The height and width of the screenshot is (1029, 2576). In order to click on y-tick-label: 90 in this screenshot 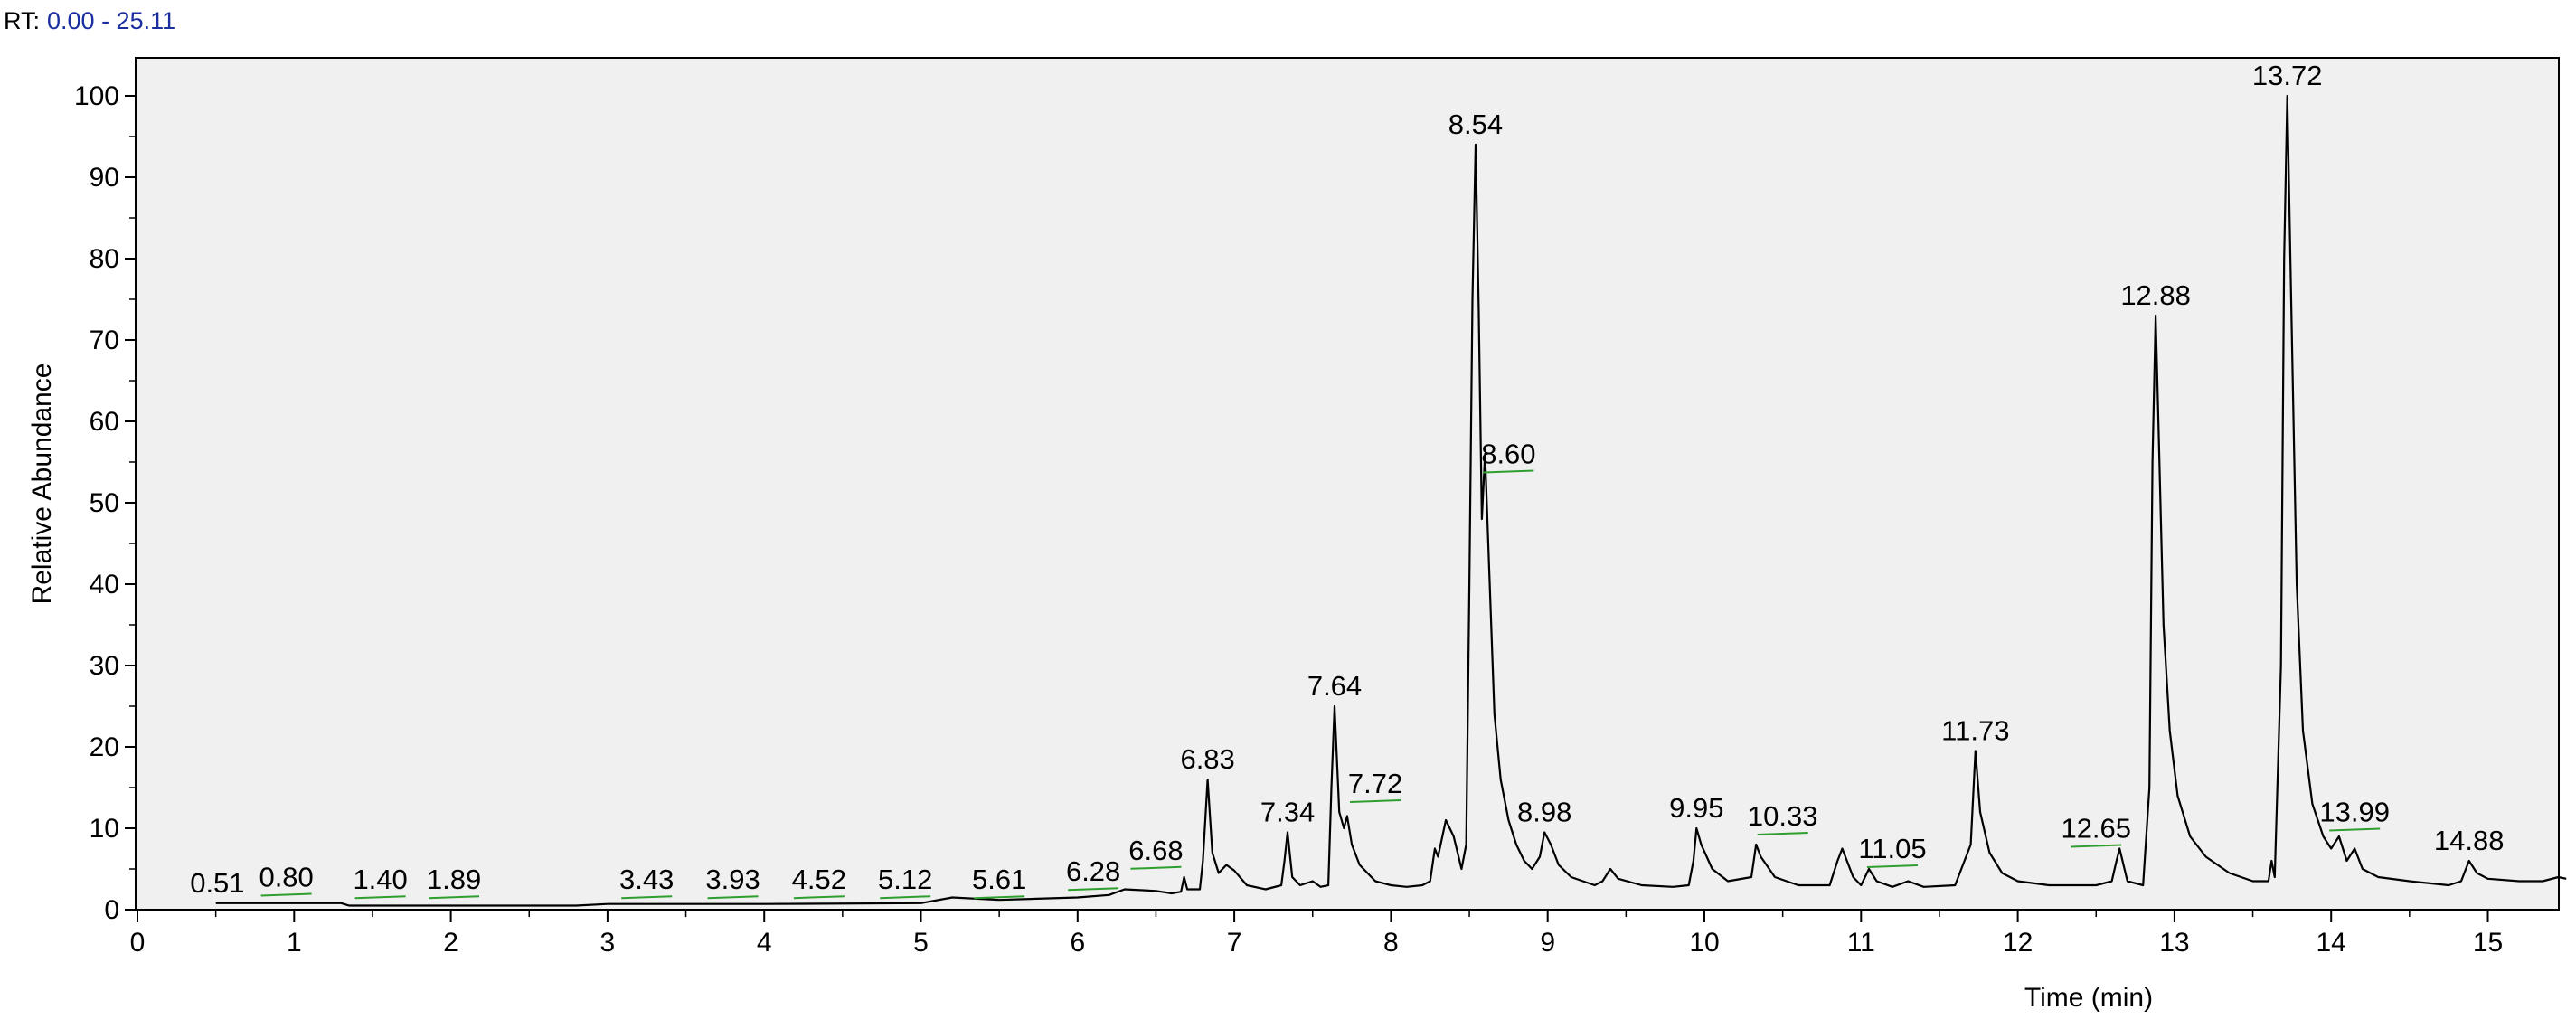, I will do `click(104, 178)`.